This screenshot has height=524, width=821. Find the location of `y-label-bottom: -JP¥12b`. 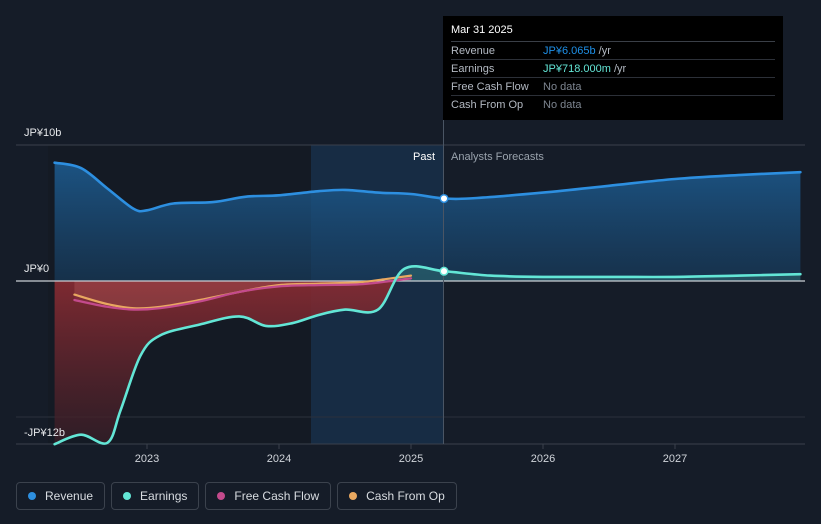

y-label-bottom: -JP¥12b is located at coordinates (44, 433).